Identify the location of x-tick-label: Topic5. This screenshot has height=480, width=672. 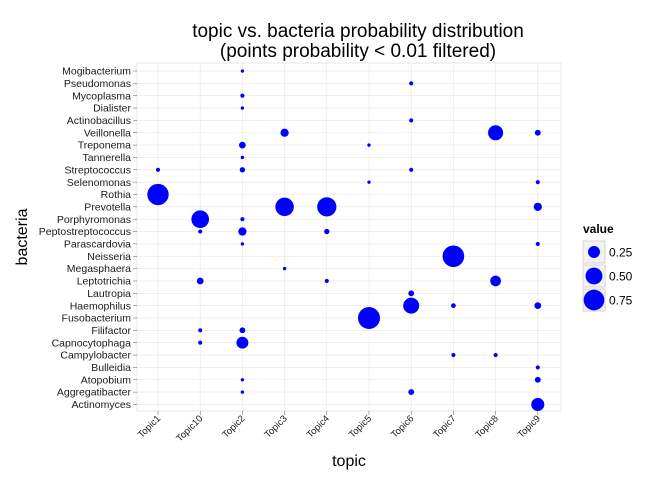
(360, 426).